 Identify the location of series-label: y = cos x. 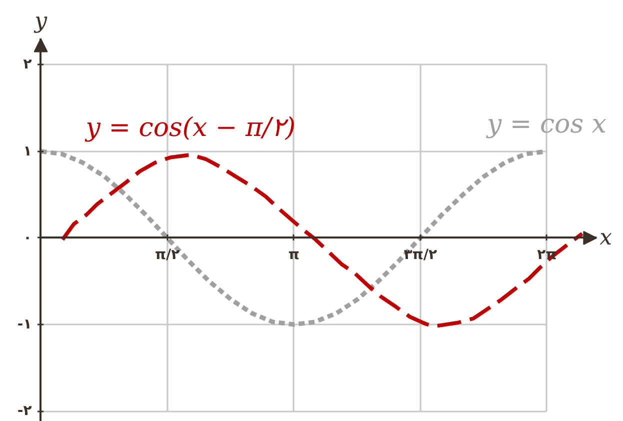
(546, 124).